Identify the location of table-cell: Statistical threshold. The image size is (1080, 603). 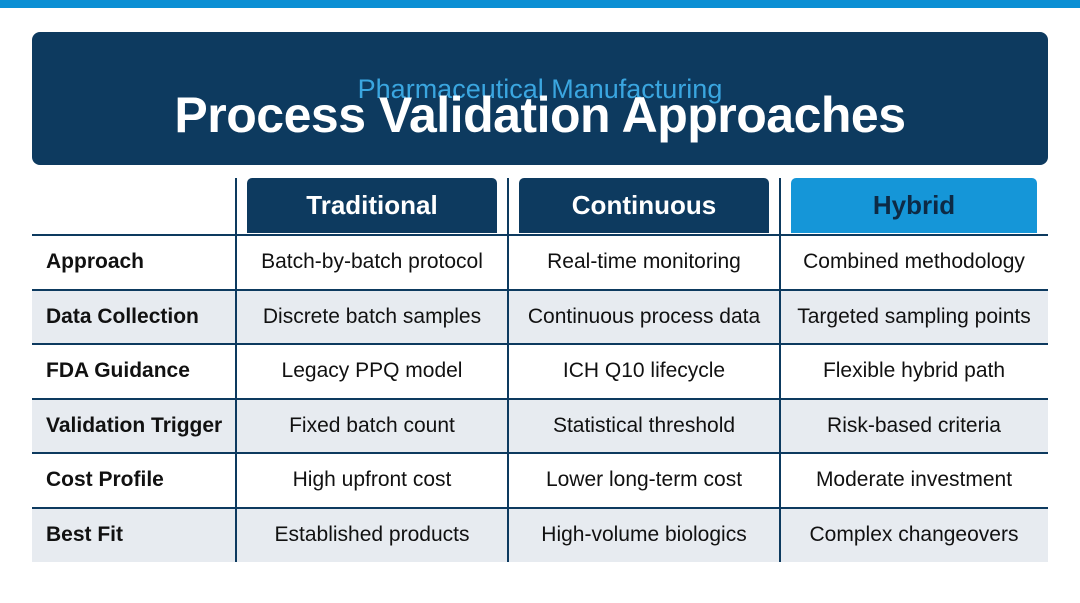
(644, 425).